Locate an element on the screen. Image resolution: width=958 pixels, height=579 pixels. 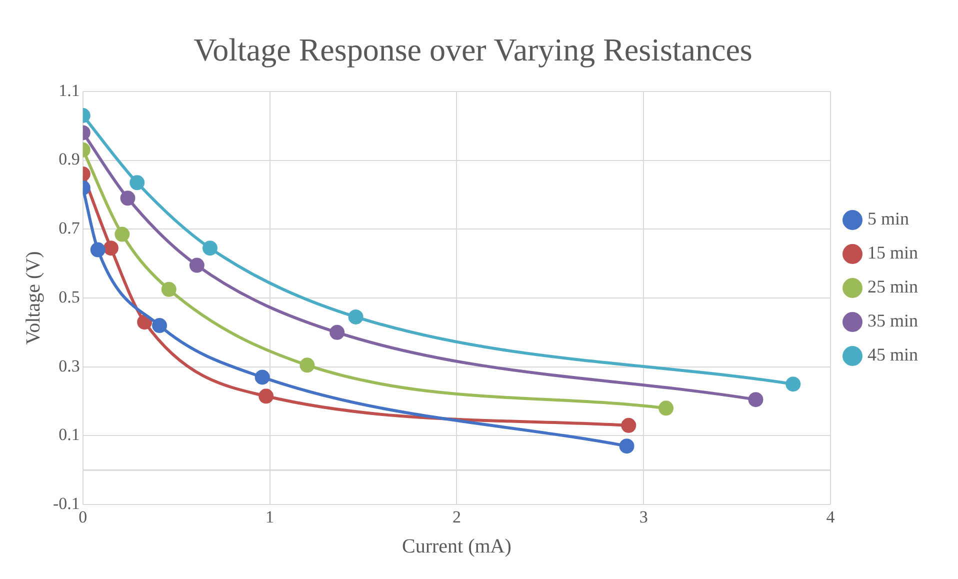
legend-label: 25 min is located at coordinates (893, 286).